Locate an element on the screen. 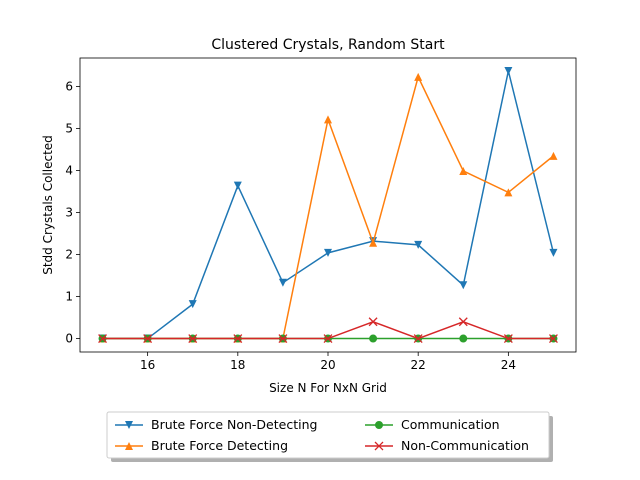 The width and height of the screenshot is (640, 480). y-tick-label: 3 is located at coordinates (69, 213).